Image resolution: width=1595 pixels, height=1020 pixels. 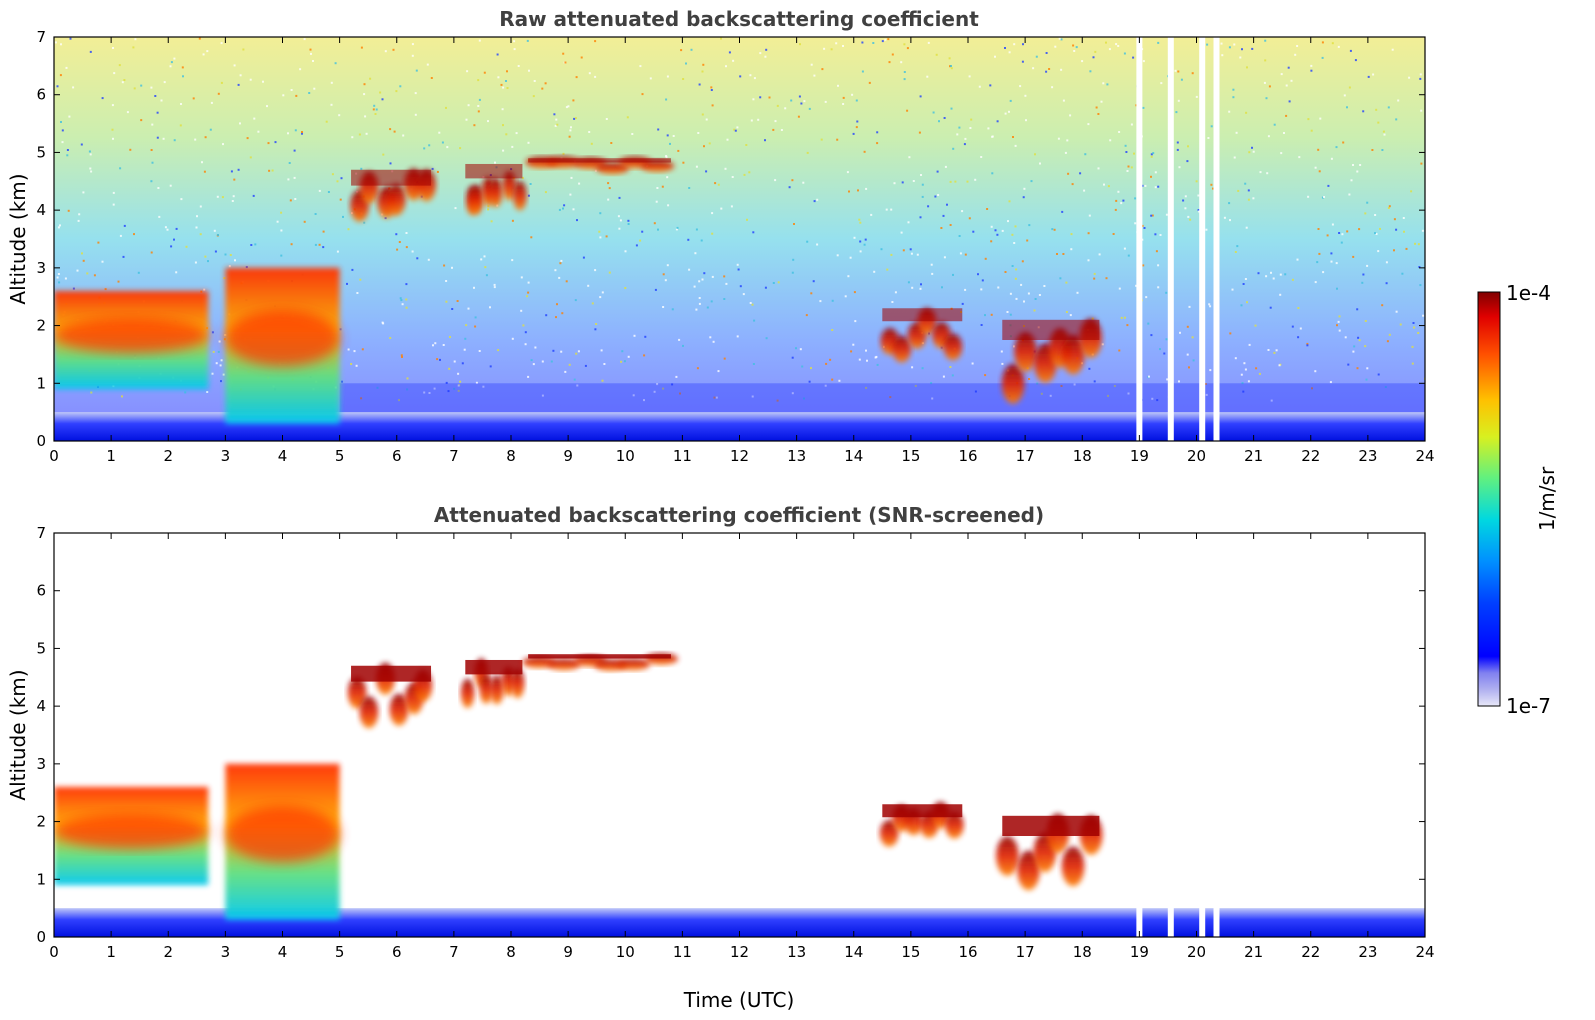 I want to click on missing-data-stripe, so click(x=1202, y=735).